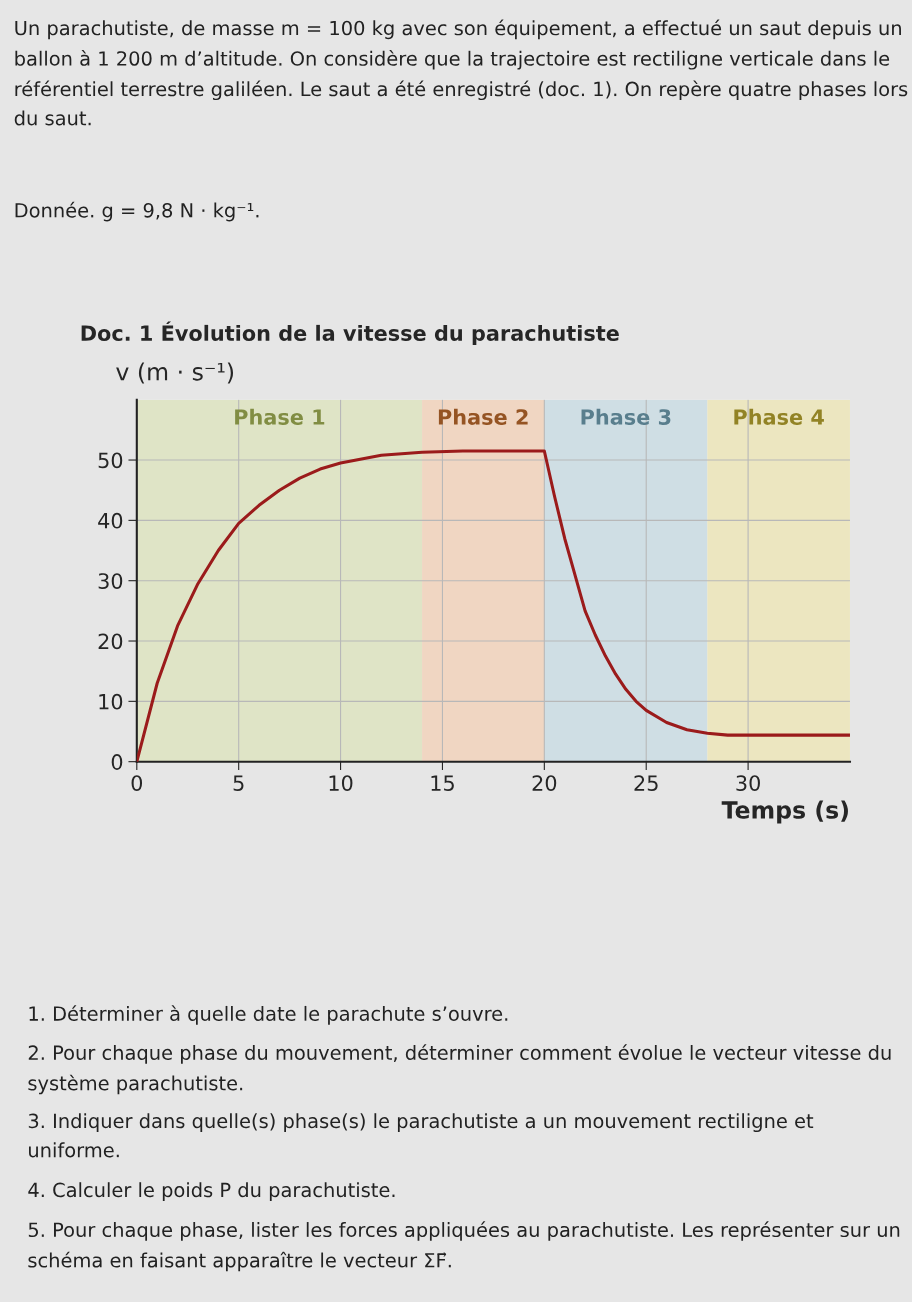 This screenshot has height=1302, width=912. I want to click on x-axis-title: Temps (s), so click(784, 812).